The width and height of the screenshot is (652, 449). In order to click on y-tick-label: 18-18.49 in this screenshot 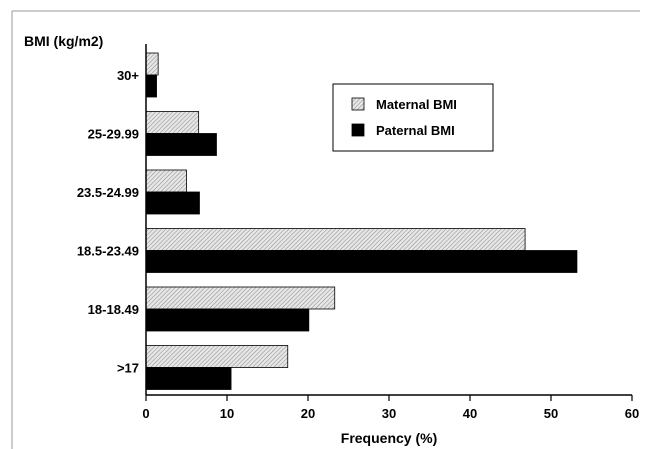, I will do `click(113, 309)`.